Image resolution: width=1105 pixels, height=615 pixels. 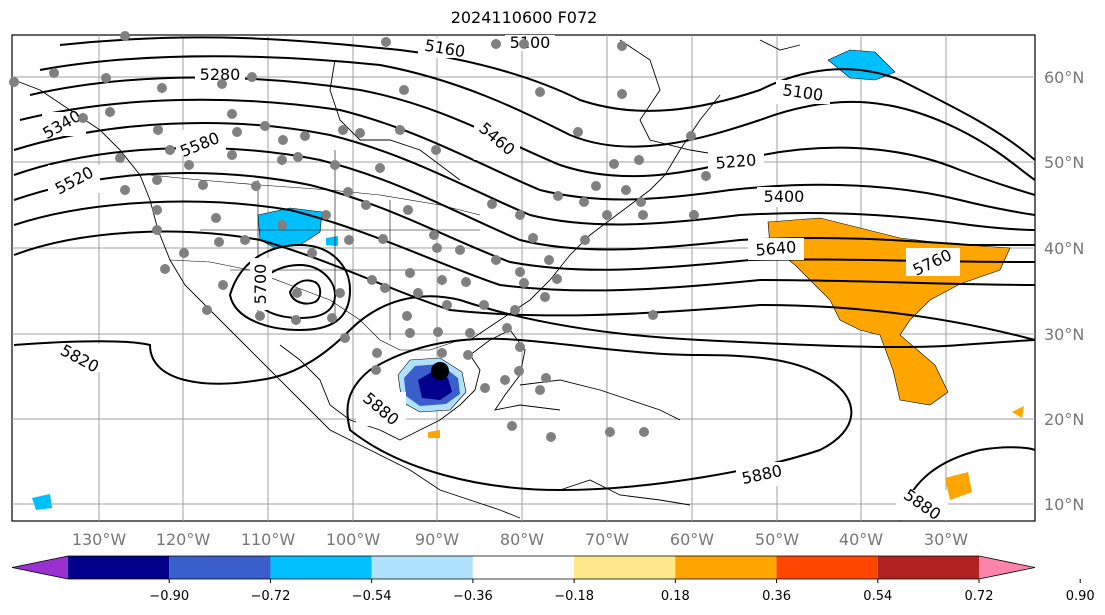 What do you see at coordinates (877, 596) in the screenshot?
I see `colorbar-tick-label: 0.54` at bounding box center [877, 596].